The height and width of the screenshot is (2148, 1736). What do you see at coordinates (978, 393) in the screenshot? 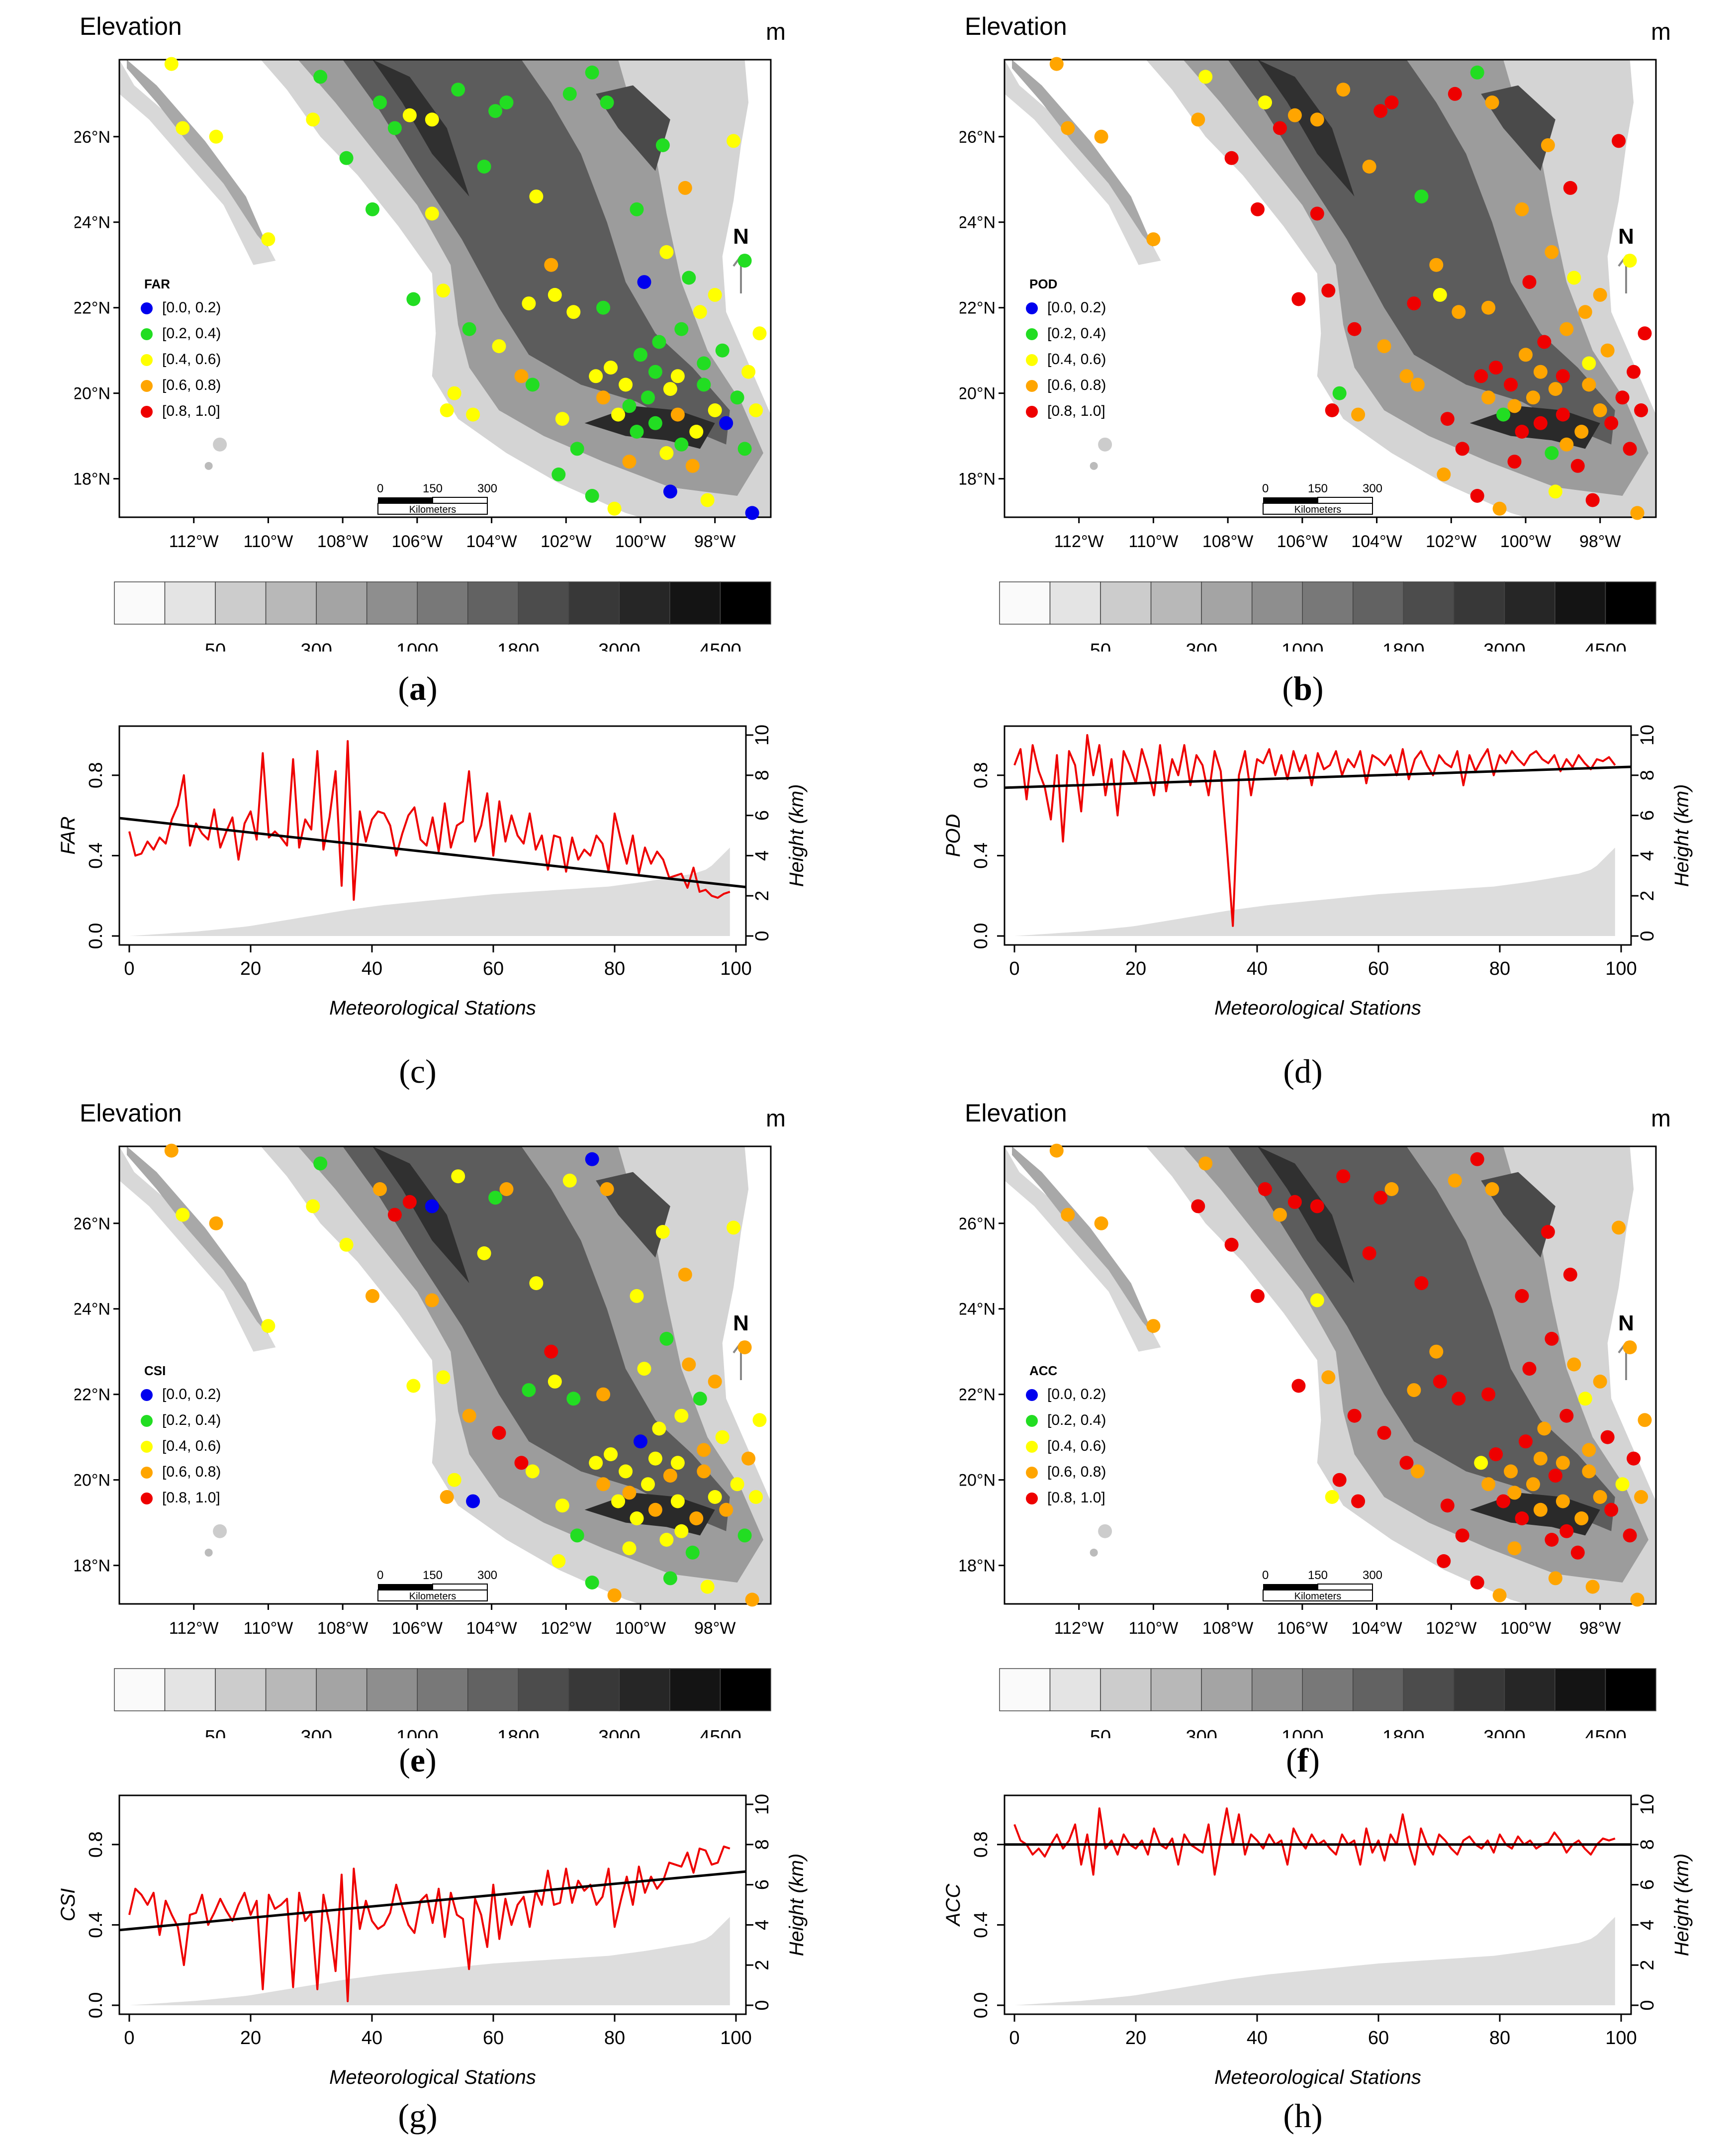
I see `lat-tick-label: 20°N` at bounding box center [978, 393].